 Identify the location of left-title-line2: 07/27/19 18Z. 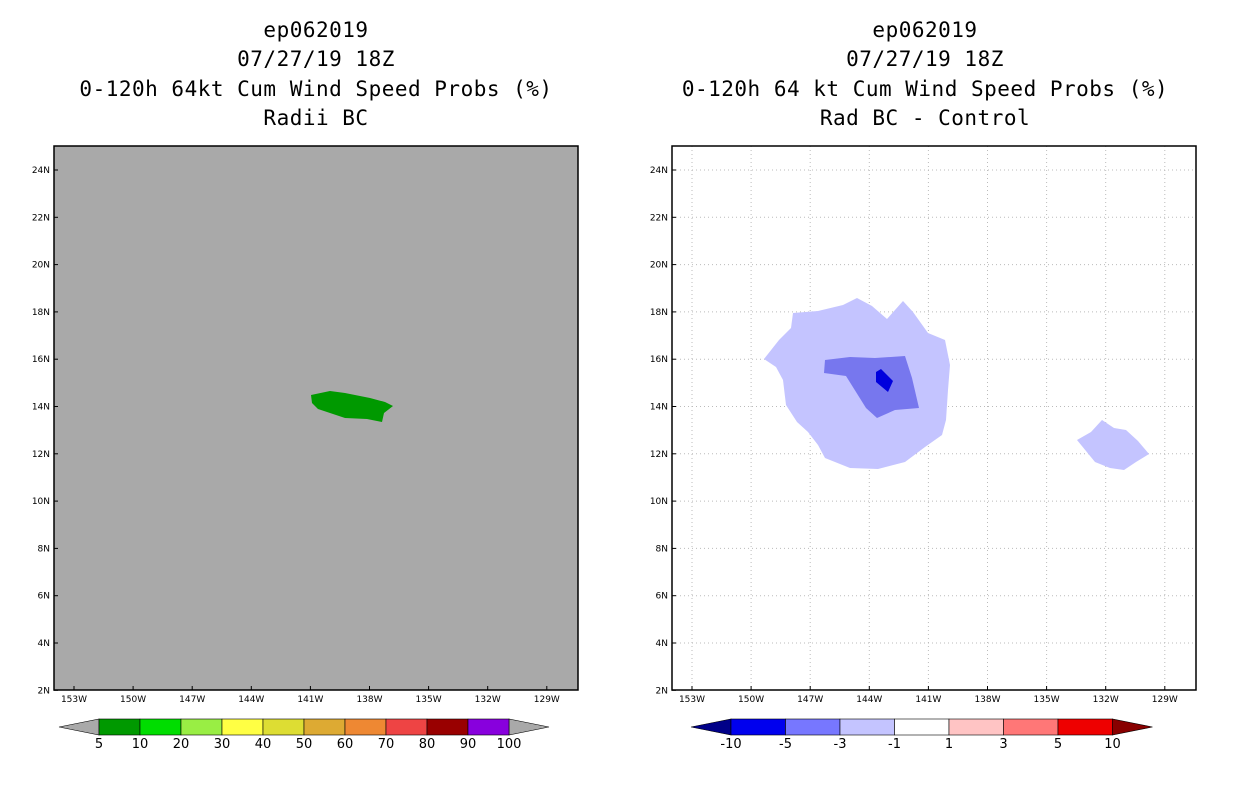
(316, 59).